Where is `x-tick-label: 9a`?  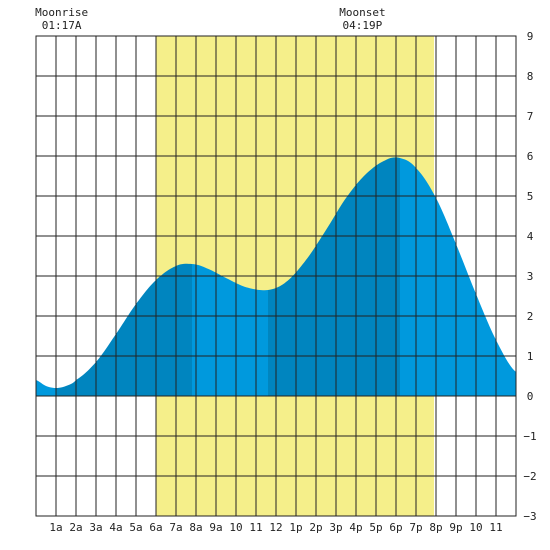
x-tick-label: 9a is located at coordinates (215, 527).